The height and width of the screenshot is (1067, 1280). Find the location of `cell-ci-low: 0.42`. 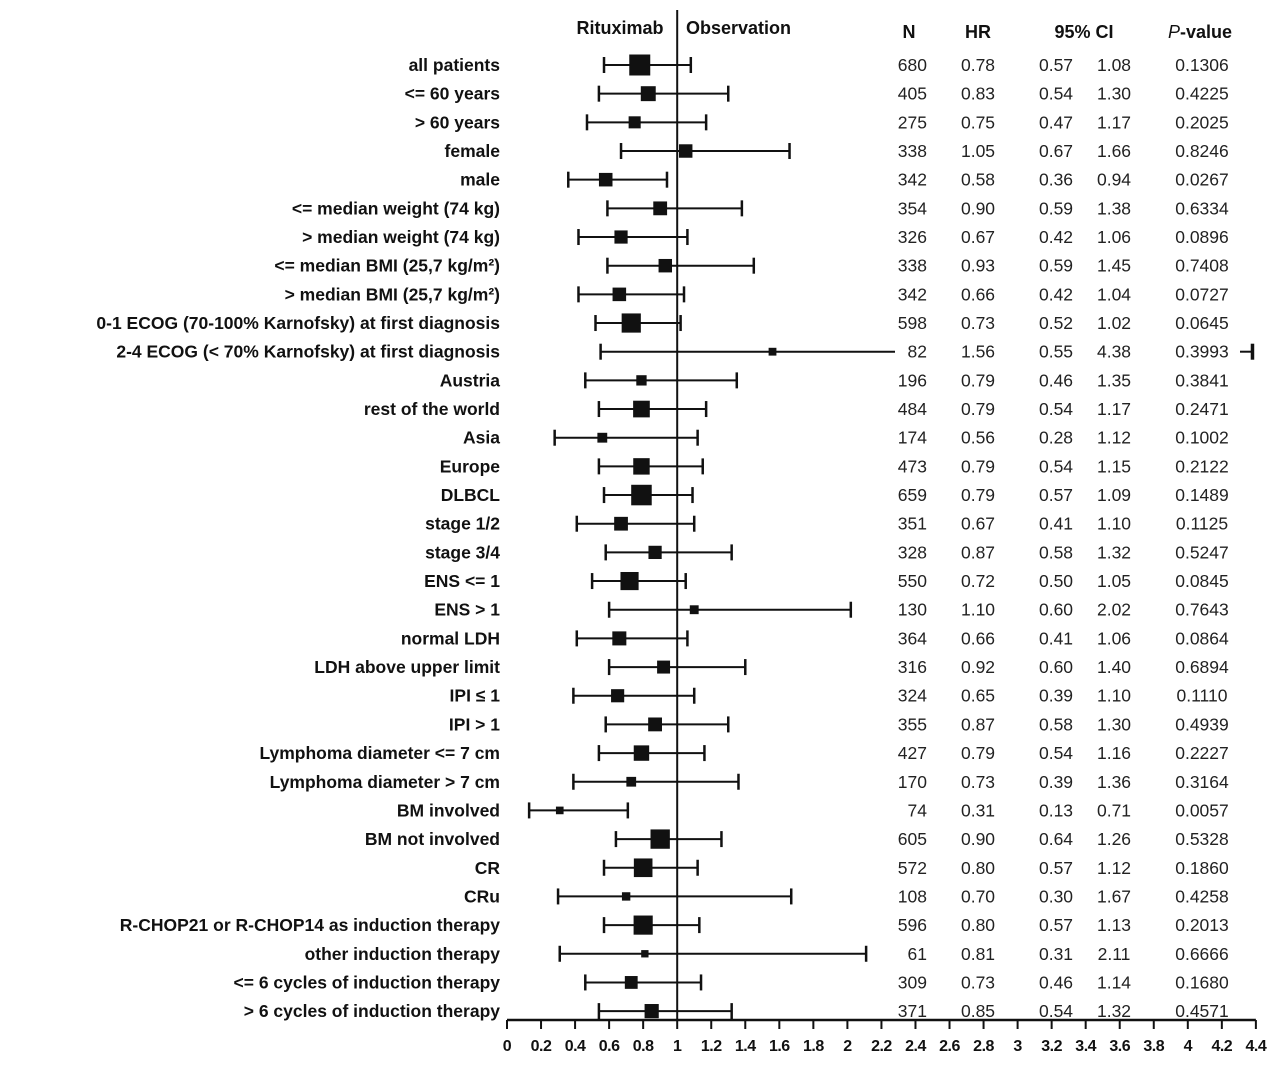

cell-ci-low: 0.42 is located at coordinates (1056, 237).